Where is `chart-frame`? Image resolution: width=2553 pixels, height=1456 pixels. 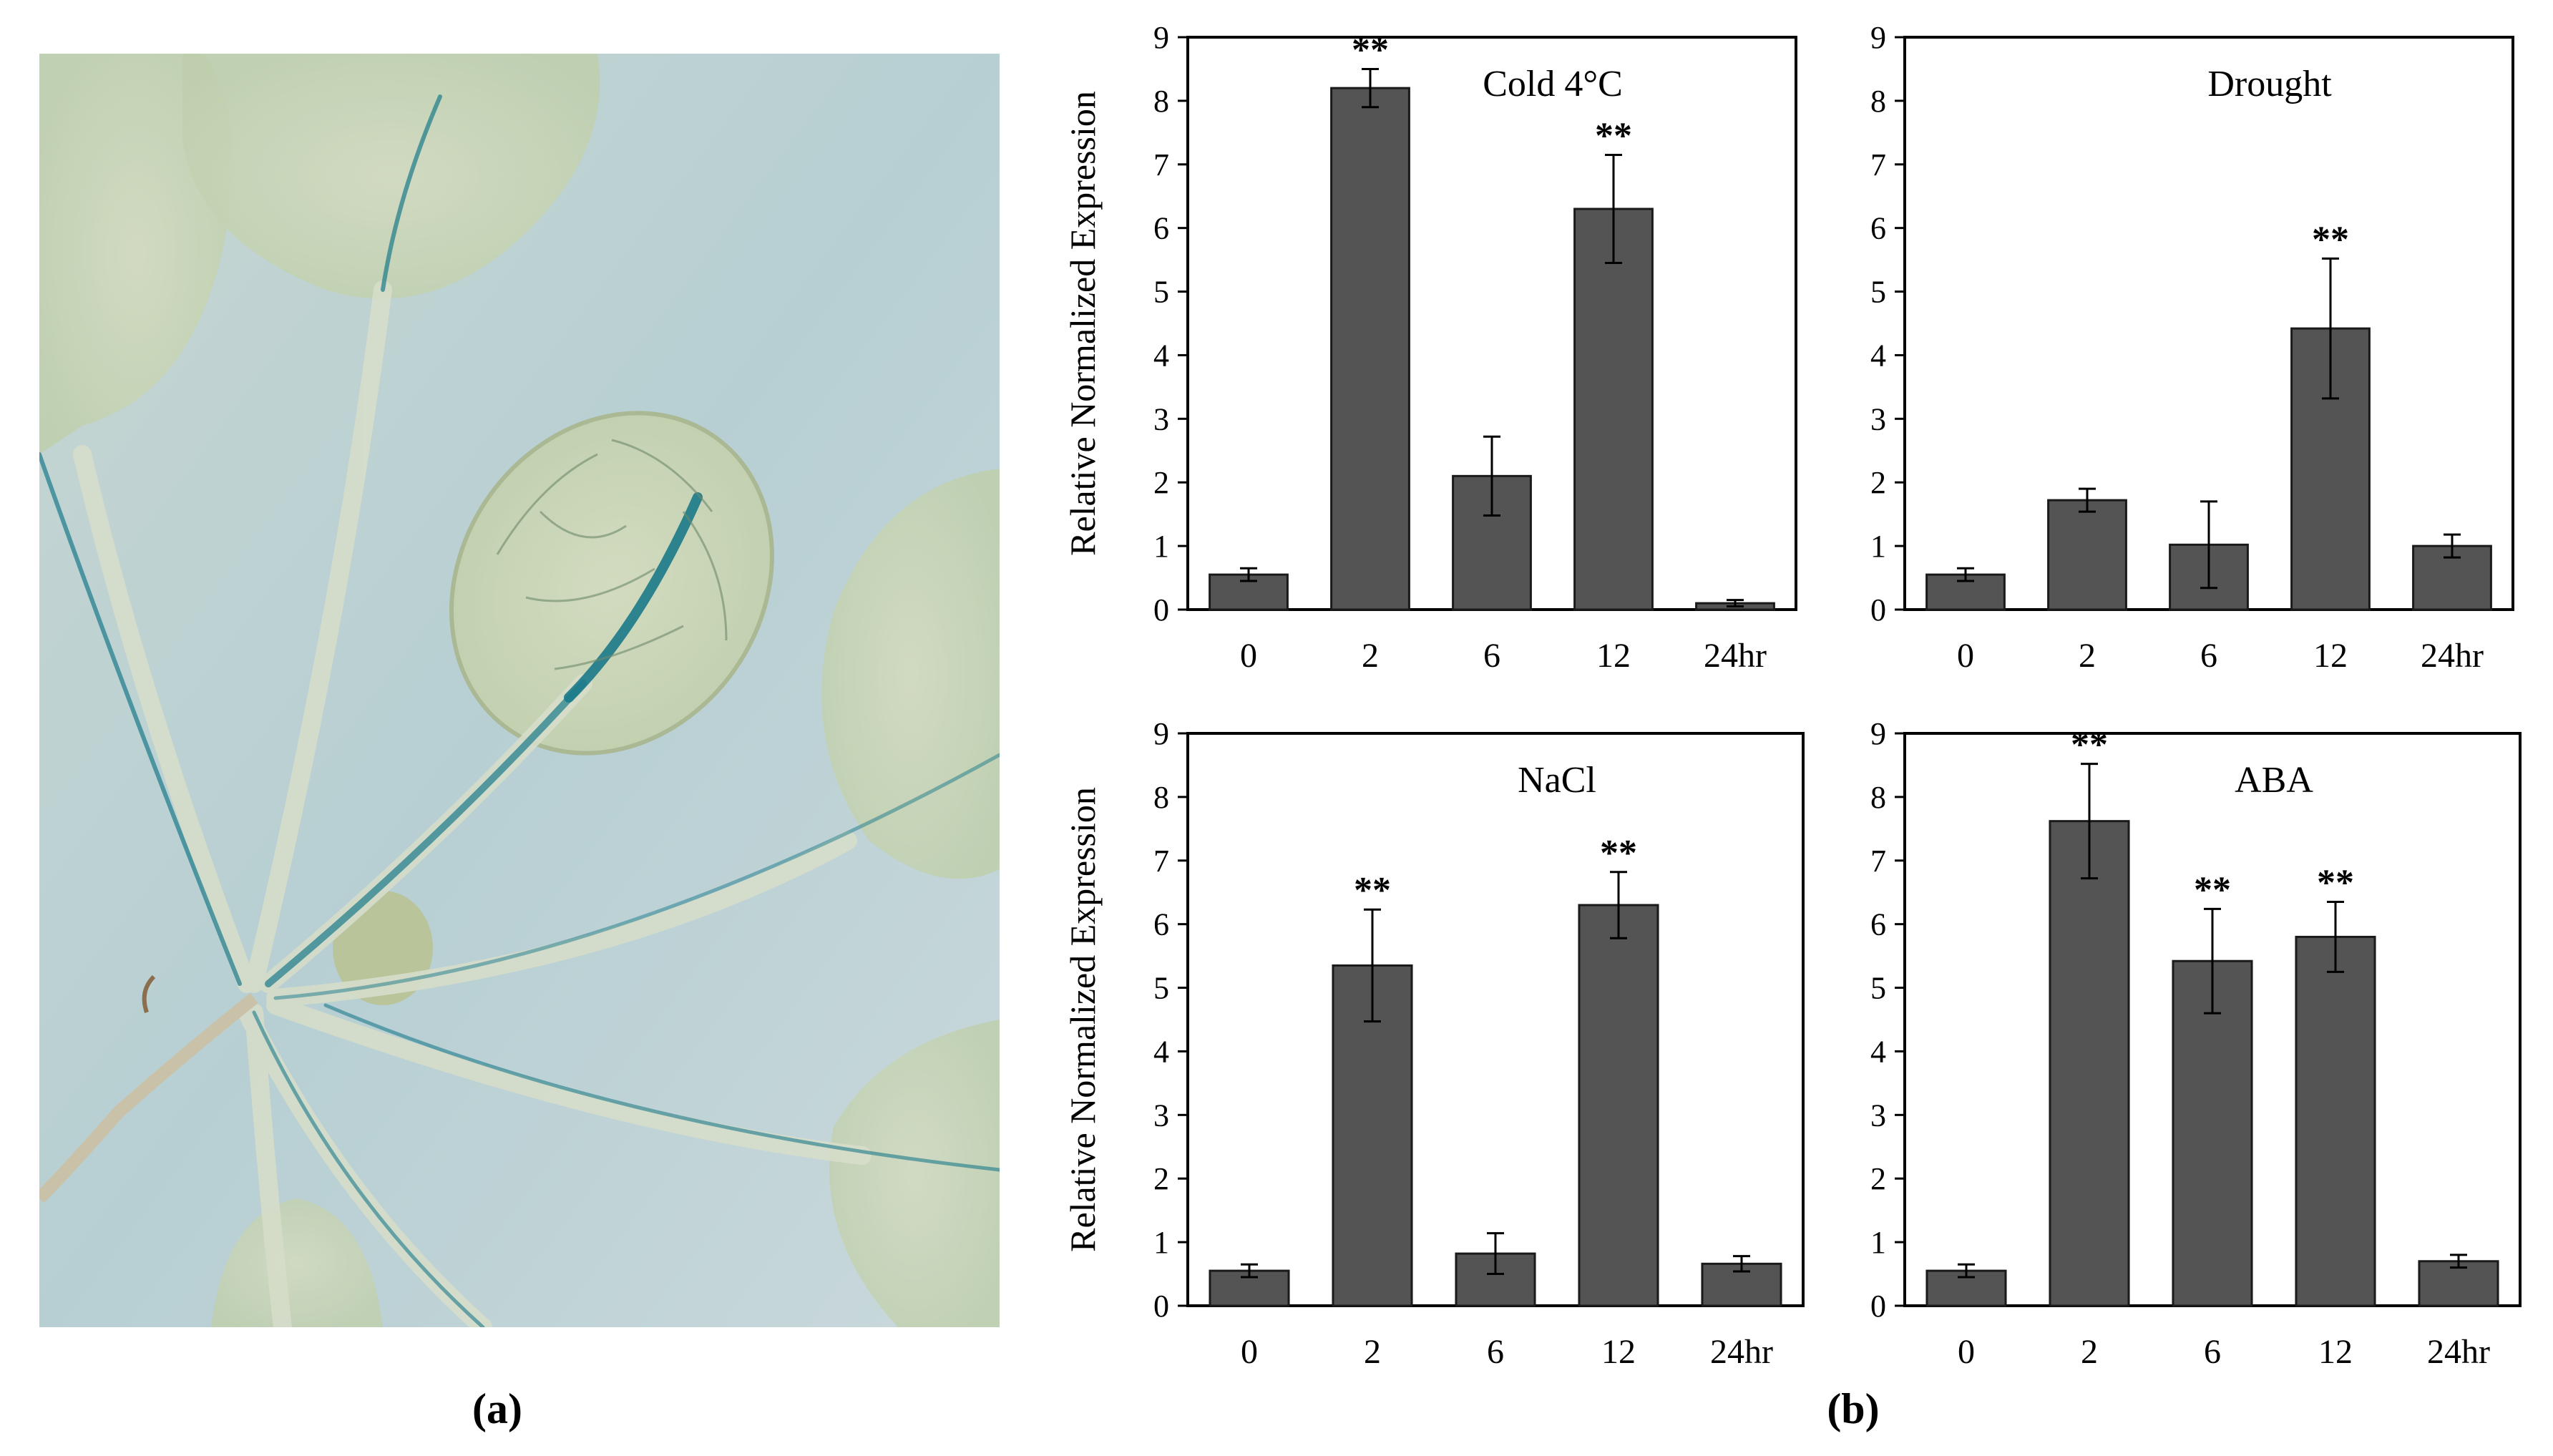 chart-frame is located at coordinates (1496, 1019).